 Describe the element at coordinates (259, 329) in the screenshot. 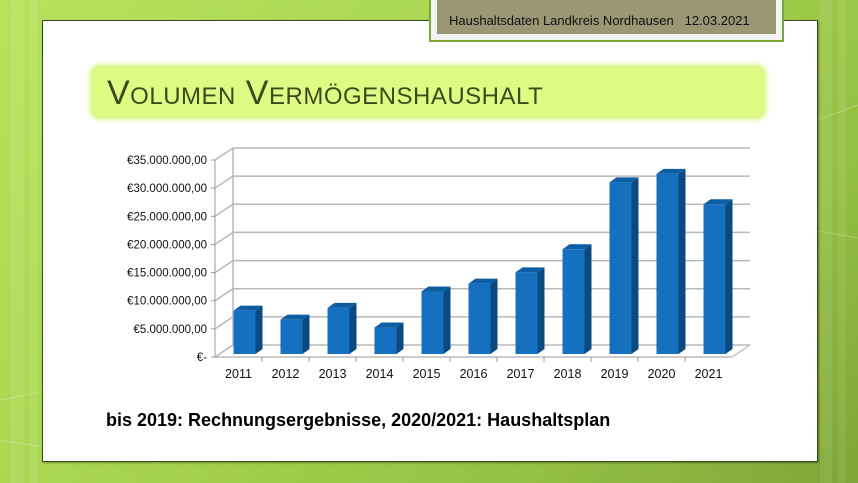

I see `bar-side-2011` at that location.